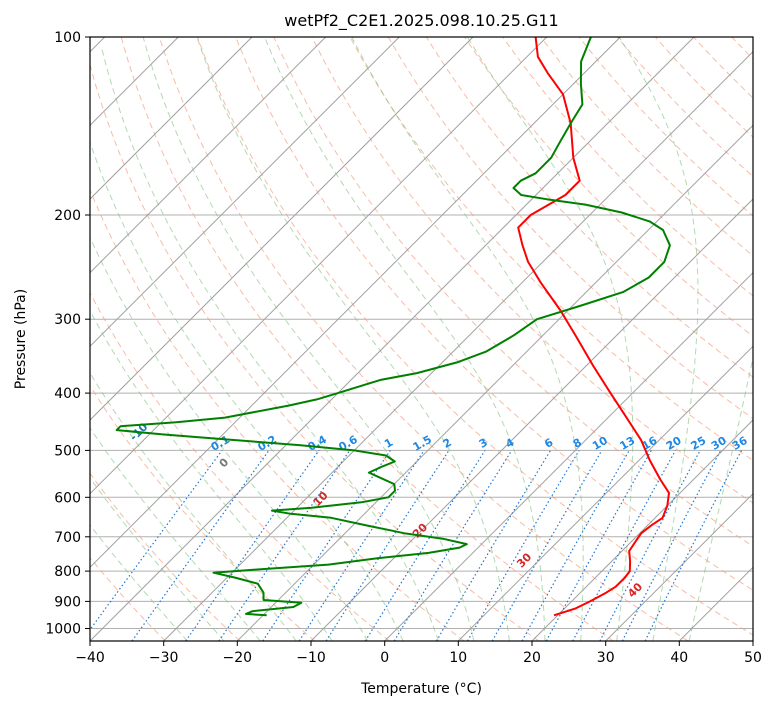  Describe the element at coordinates (753, 658) in the screenshot. I see `x-tick-label: 50` at that location.